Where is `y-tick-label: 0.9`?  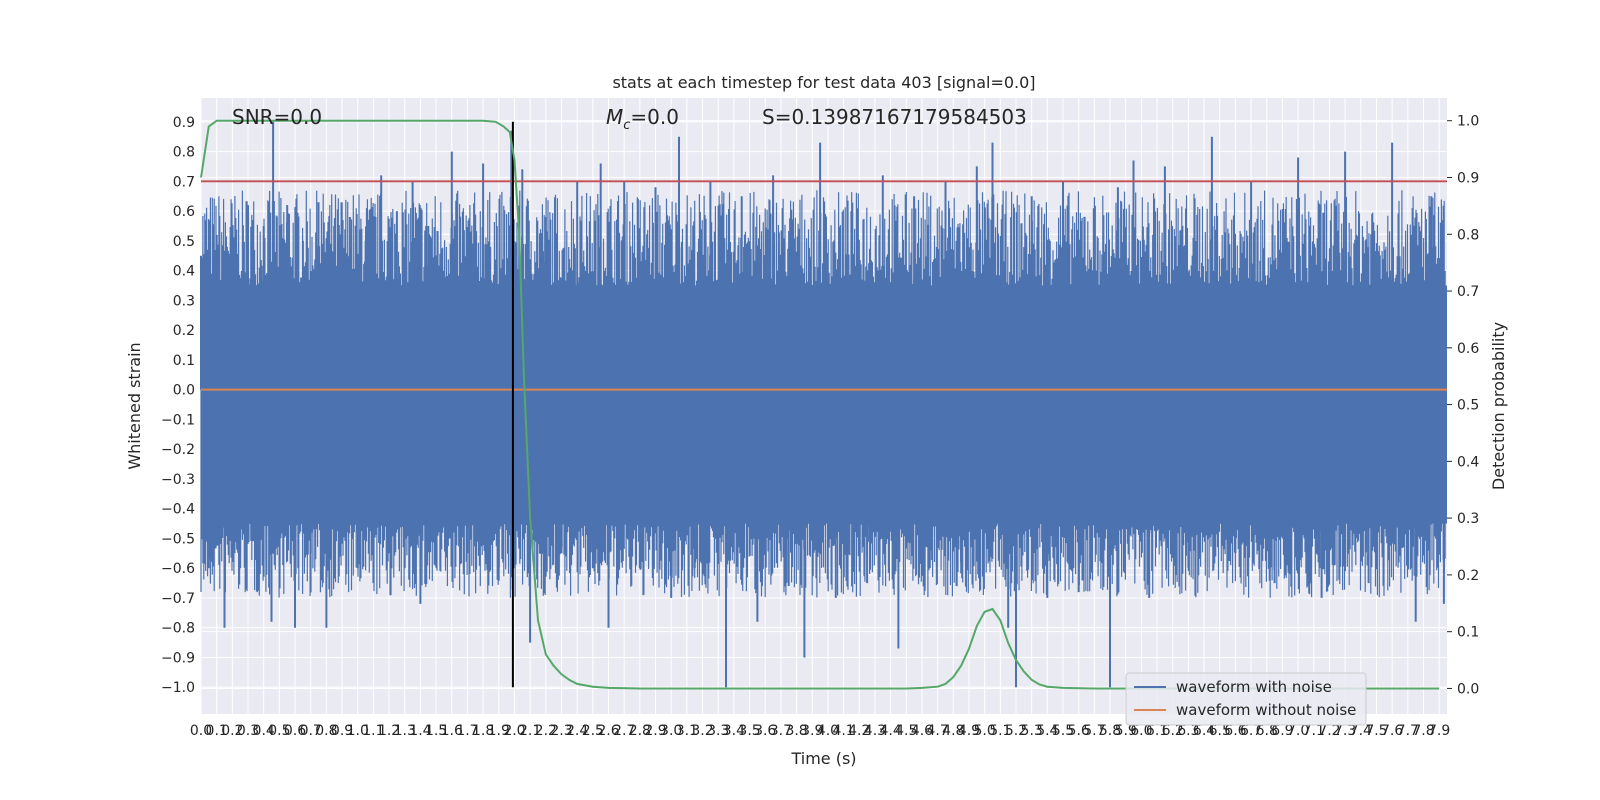
y-tick-label: 0.9 is located at coordinates (184, 123).